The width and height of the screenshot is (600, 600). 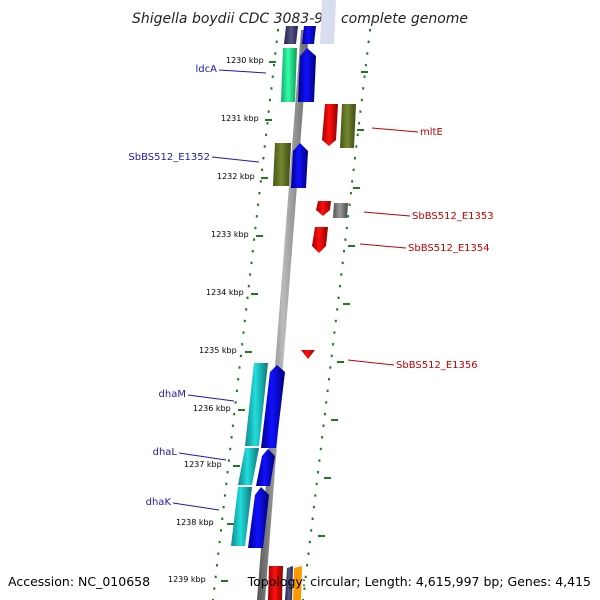 I want to click on gene-label-ldcA: ldcA, so click(x=207, y=69).